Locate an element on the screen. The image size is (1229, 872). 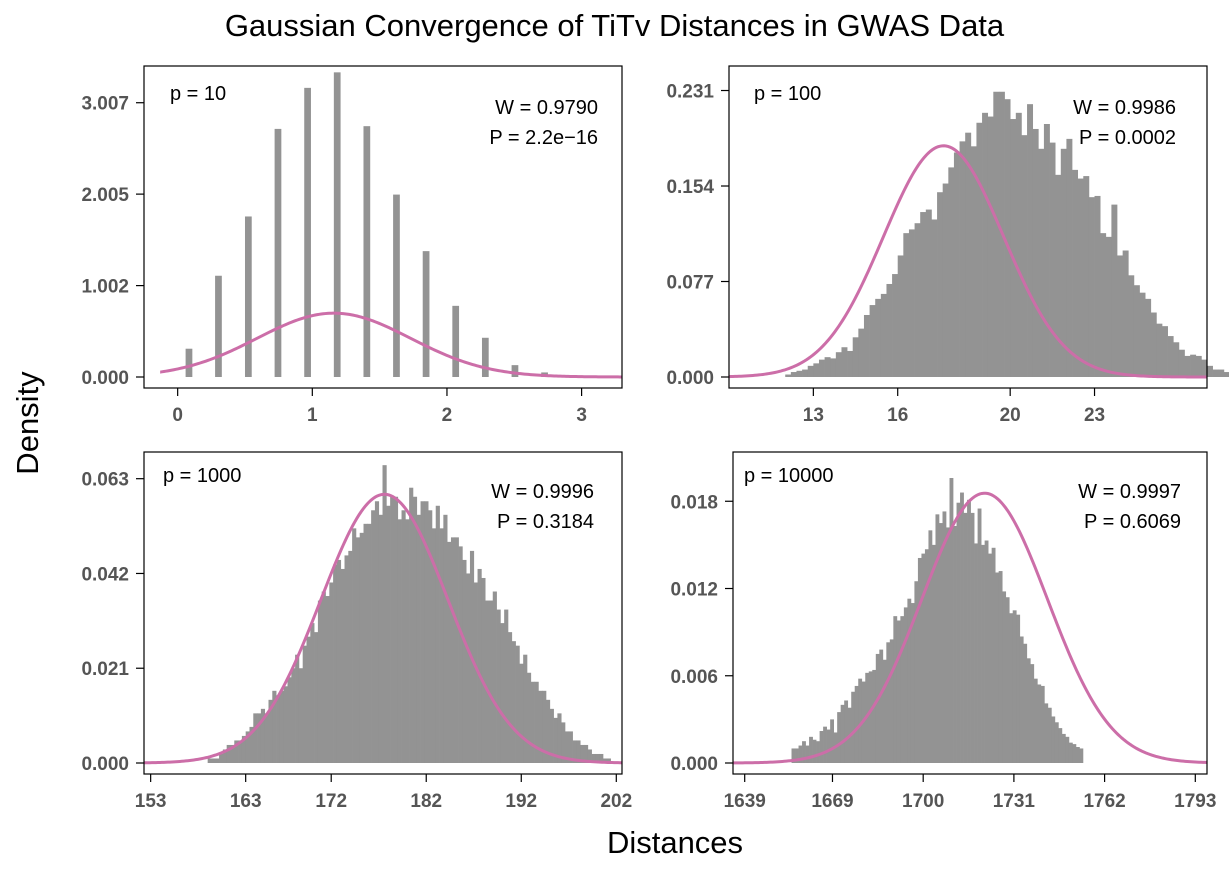
y-tick-label: 0.154 is located at coordinates (690, 187).